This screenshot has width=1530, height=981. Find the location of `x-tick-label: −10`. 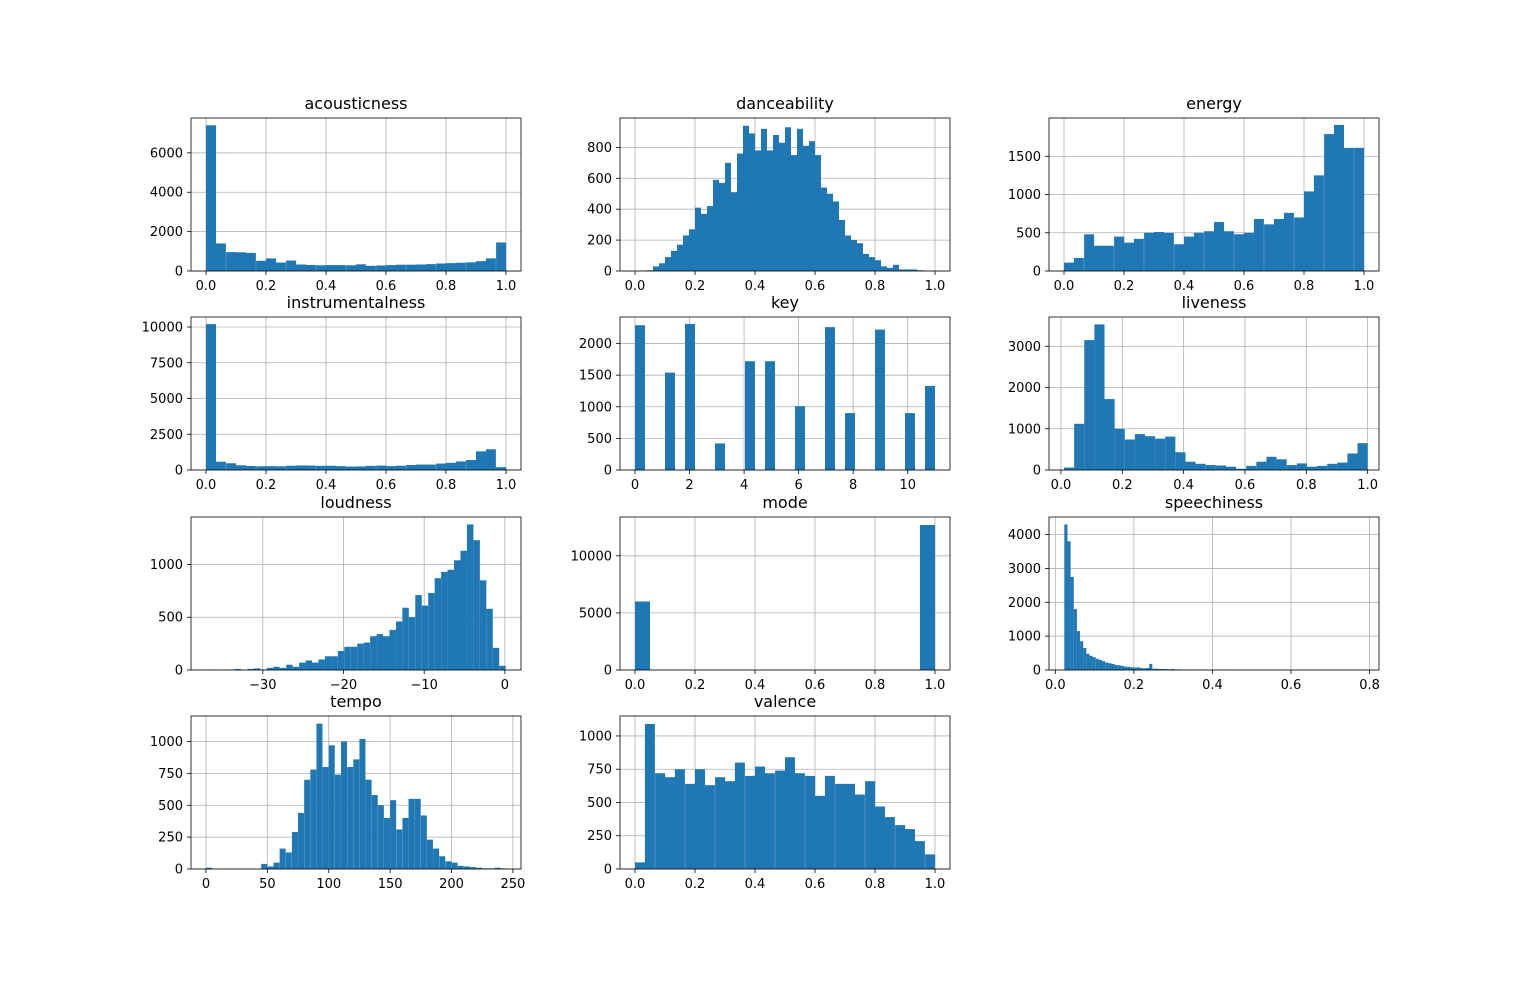

x-tick-label: −10 is located at coordinates (423, 685).